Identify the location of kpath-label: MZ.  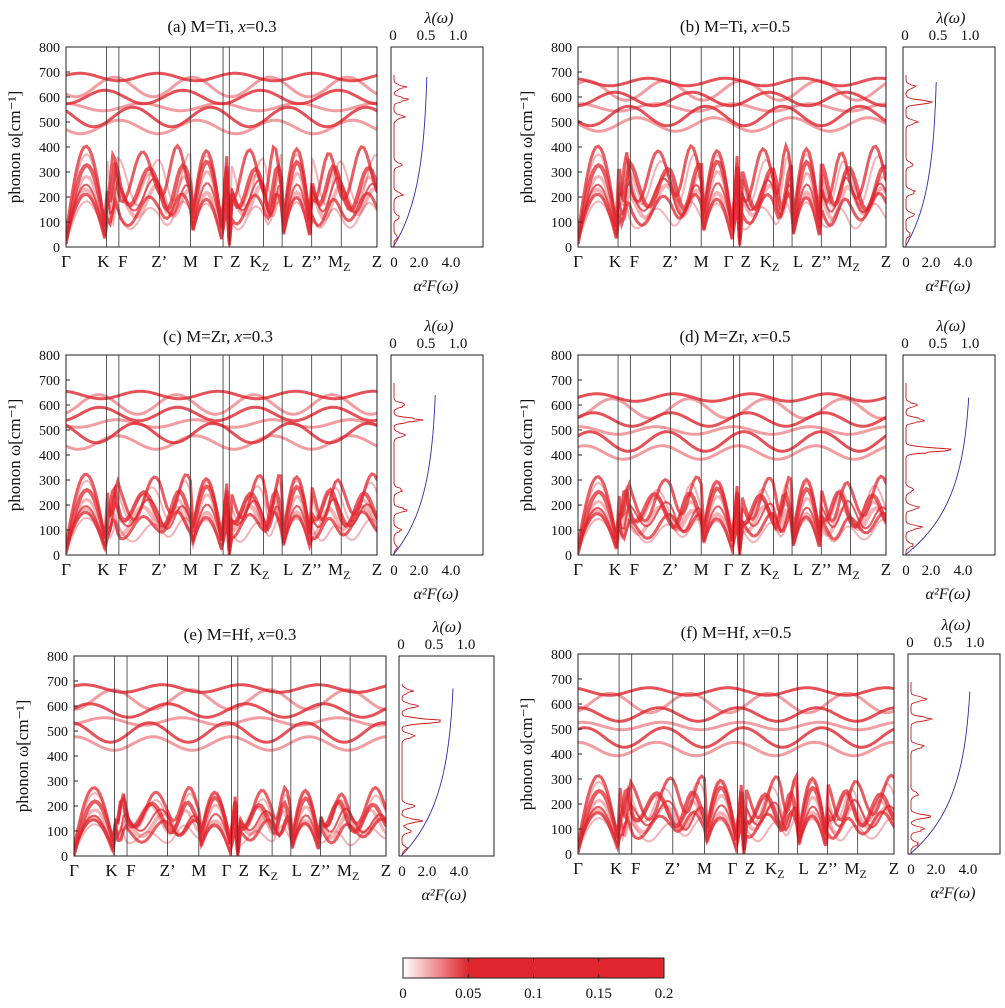
(348, 872).